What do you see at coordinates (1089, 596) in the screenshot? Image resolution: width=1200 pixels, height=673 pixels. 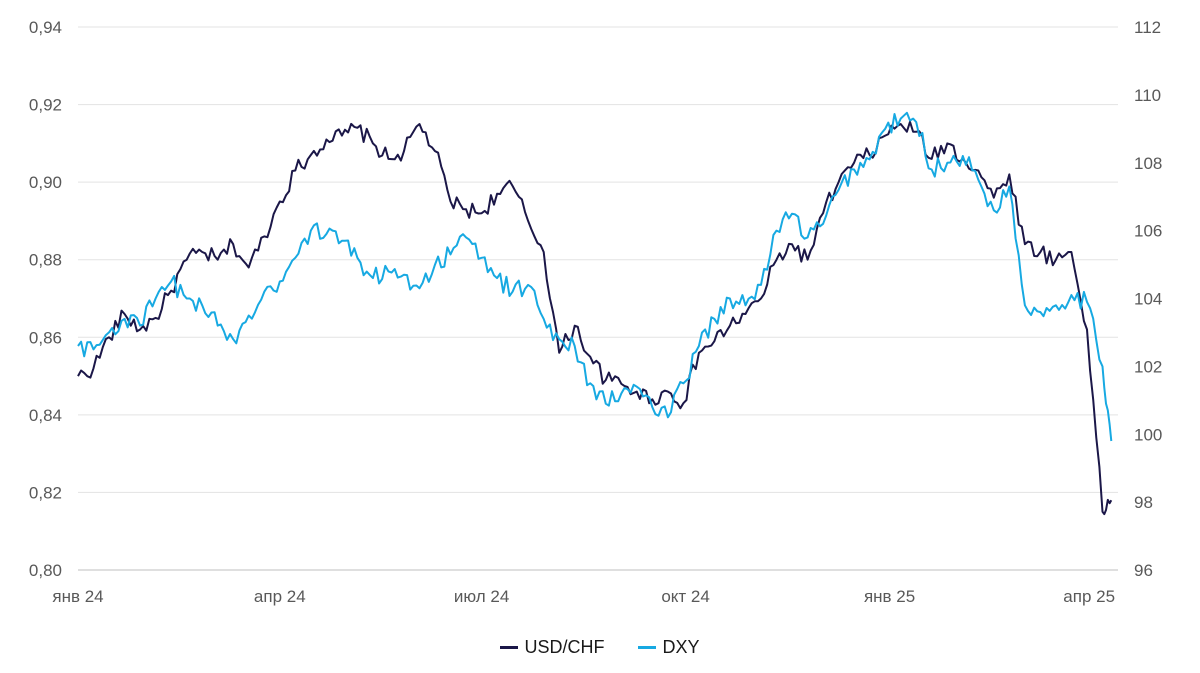 I see `x-tick-label: апр 25` at bounding box center [1089, 596].